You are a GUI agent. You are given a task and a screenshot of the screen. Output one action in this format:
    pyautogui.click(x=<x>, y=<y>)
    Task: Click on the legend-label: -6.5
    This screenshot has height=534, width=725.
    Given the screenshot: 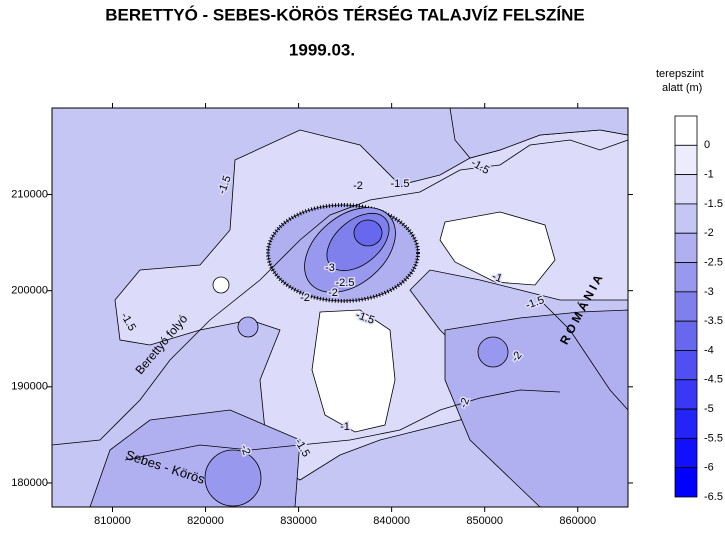 What is the action you would take?
    pyautogui.click(x=713, y=497)
    